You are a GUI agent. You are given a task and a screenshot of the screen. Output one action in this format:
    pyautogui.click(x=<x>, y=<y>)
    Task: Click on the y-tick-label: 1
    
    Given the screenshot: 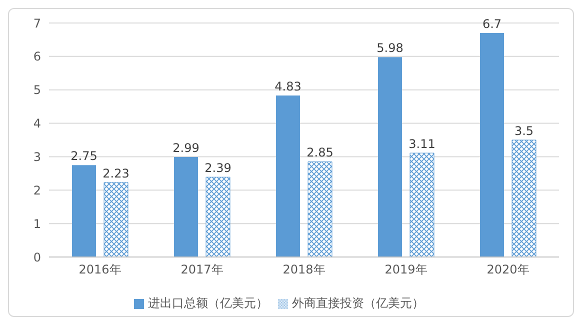 What is the action you would take?
    pyautogui.click(x=37, y=223)
    